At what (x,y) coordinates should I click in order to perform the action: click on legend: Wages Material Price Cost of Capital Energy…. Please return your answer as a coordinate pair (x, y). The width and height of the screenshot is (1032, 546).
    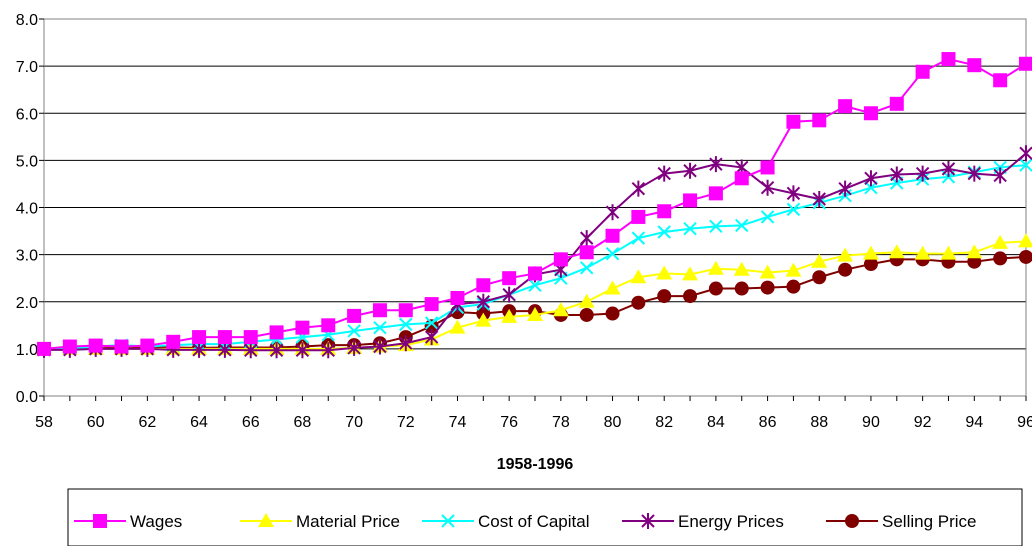
    Looking at the image, I should click on (545, 517).